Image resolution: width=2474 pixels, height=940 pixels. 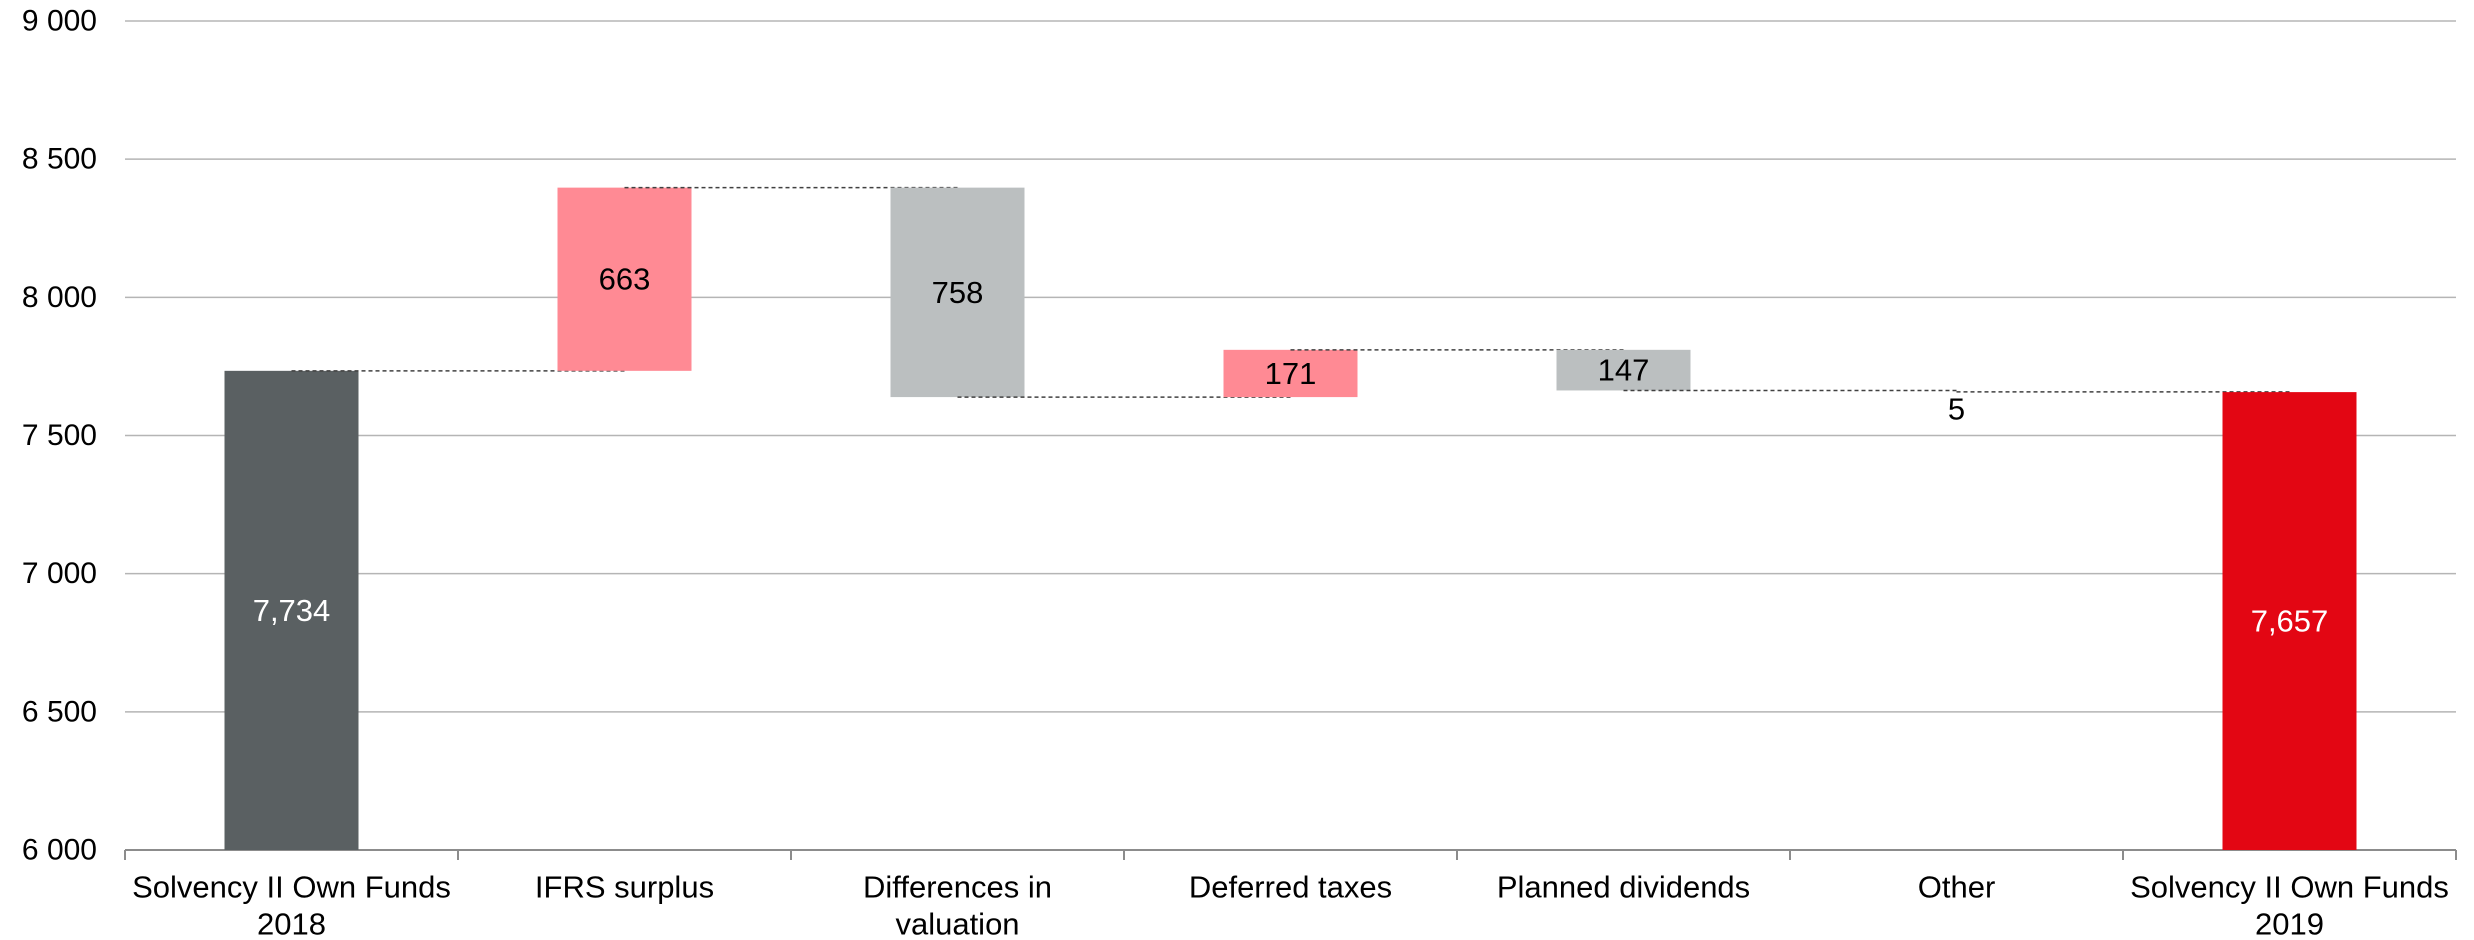 I want to click on data-label: 758, so click(x=958, y=292).